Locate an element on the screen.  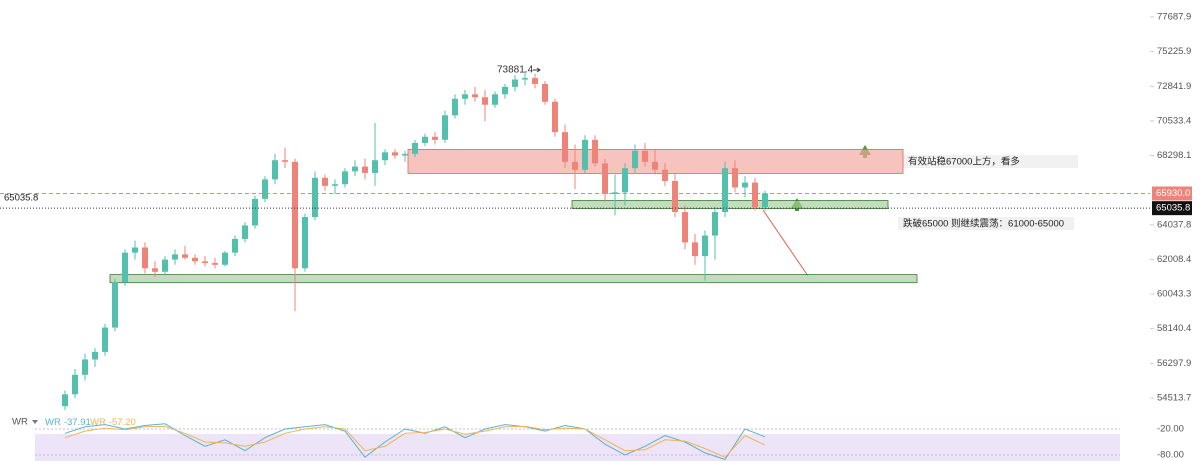
legend-value: -57.20 is located at coordinates (122, 422).